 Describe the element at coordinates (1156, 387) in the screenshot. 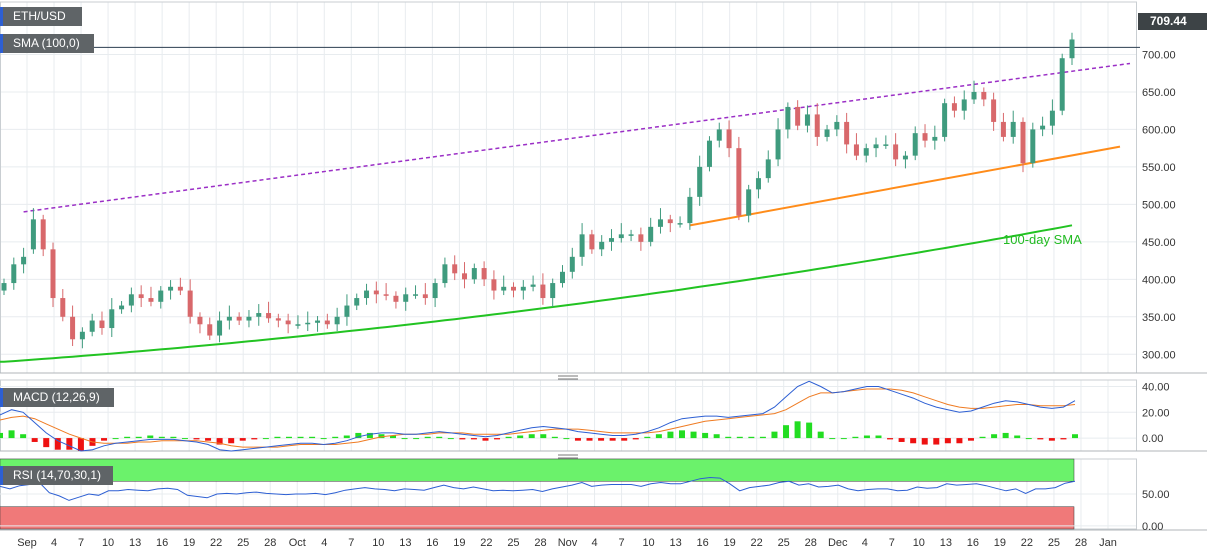

I see `macd-y-tick: 40.00` at that location.